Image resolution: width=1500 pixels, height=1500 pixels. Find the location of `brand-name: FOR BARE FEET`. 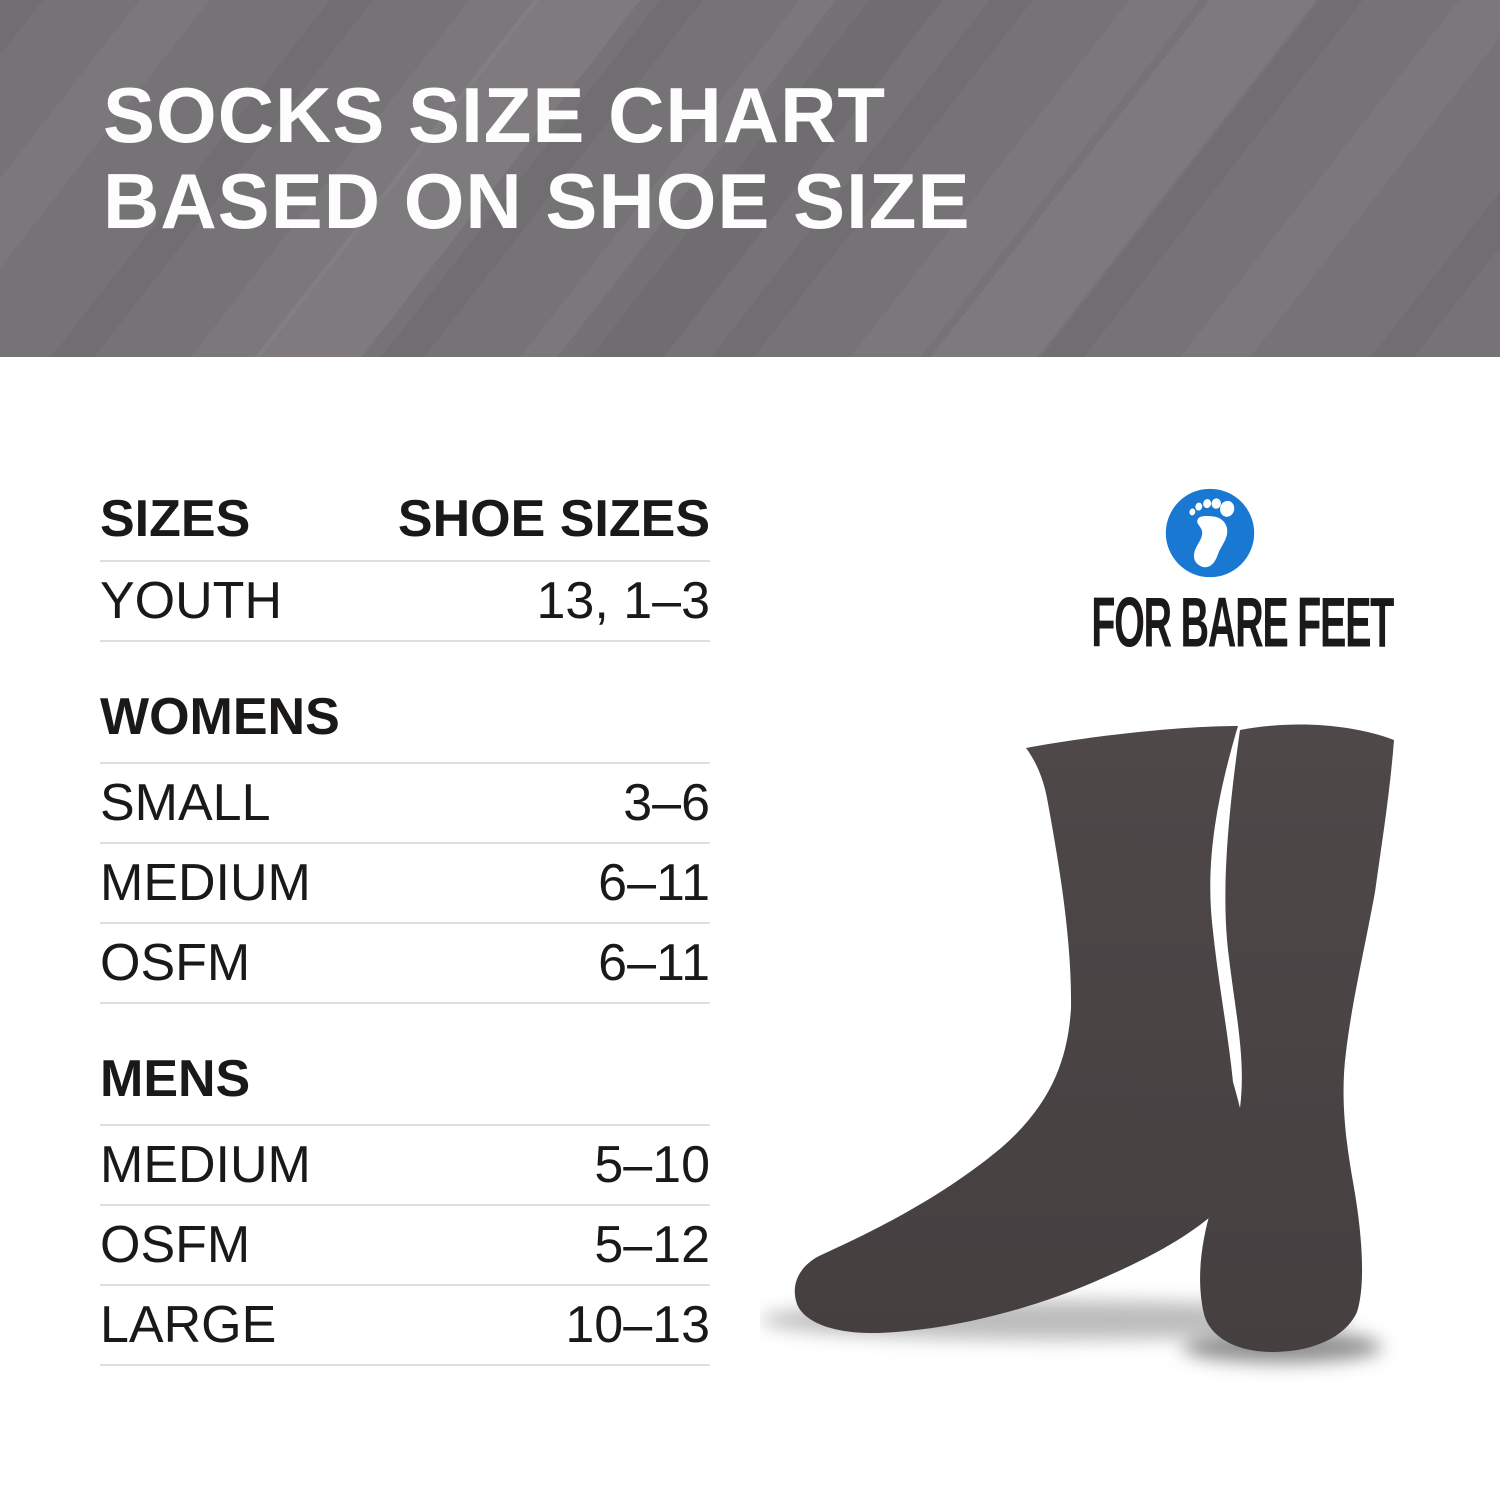

brand-name: FOR BARE FEET is located at coordinates (1242, 622).